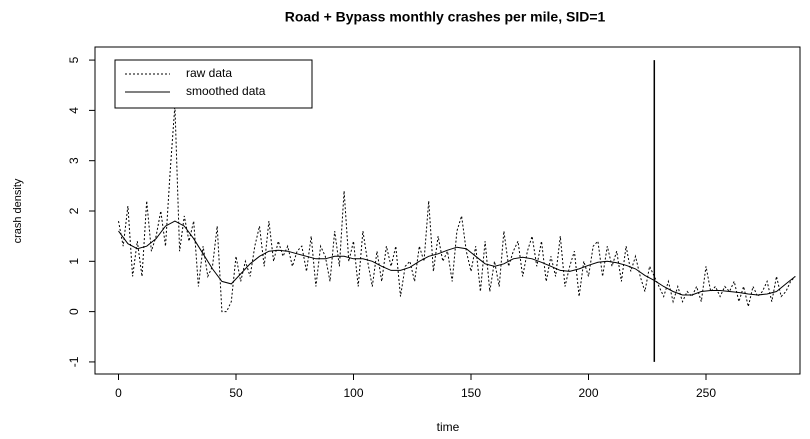  I want to click on y-tick-label: 2, so click(74, 210).